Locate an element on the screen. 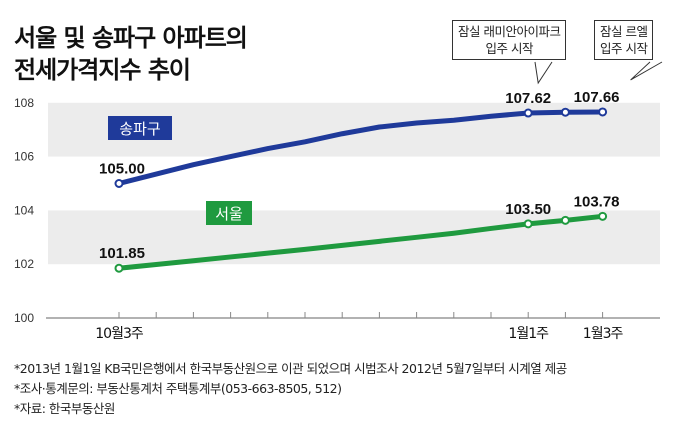 This screenshot has height=437, width=680. annotation-callout-1: 잠실 래미안아이파크 입주 시작 is located at coordinates (509, 40).